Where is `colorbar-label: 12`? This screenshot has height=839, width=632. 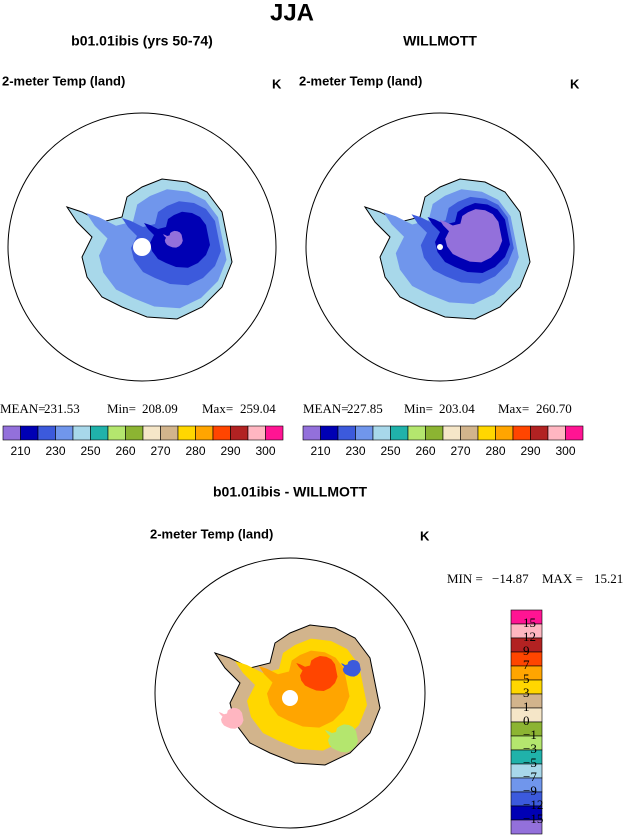 colorbar-label: 12 is located at coordinates (529, 636).